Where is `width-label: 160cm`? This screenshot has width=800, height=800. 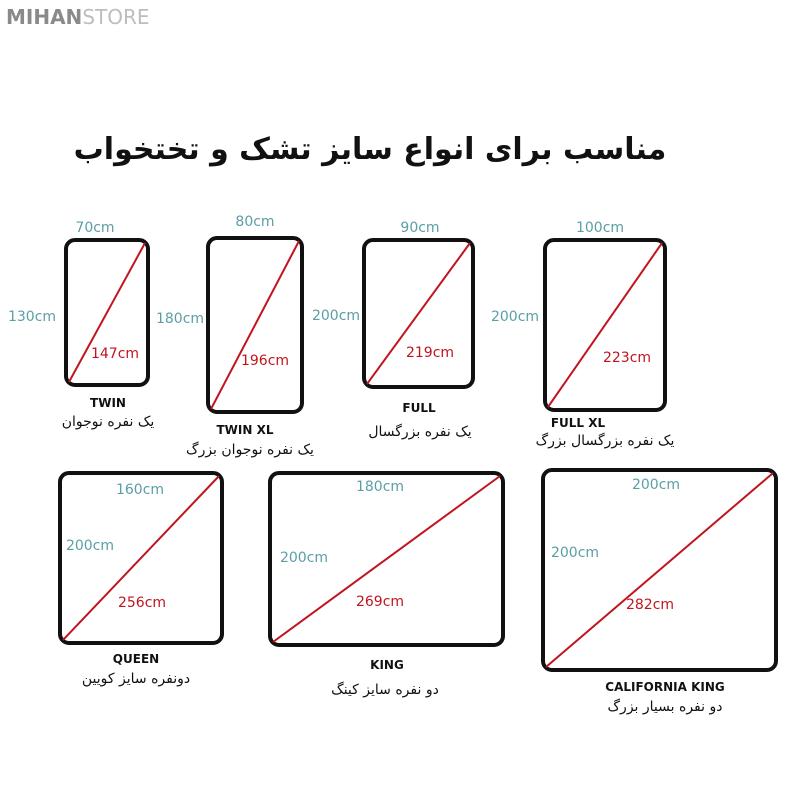 width-label: 160cm is located at coordinates (140, 490).